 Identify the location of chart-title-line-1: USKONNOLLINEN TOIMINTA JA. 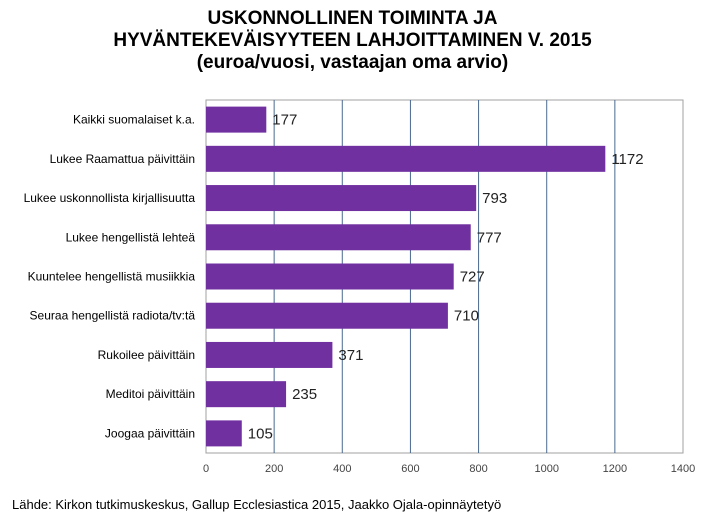
(352, 18).